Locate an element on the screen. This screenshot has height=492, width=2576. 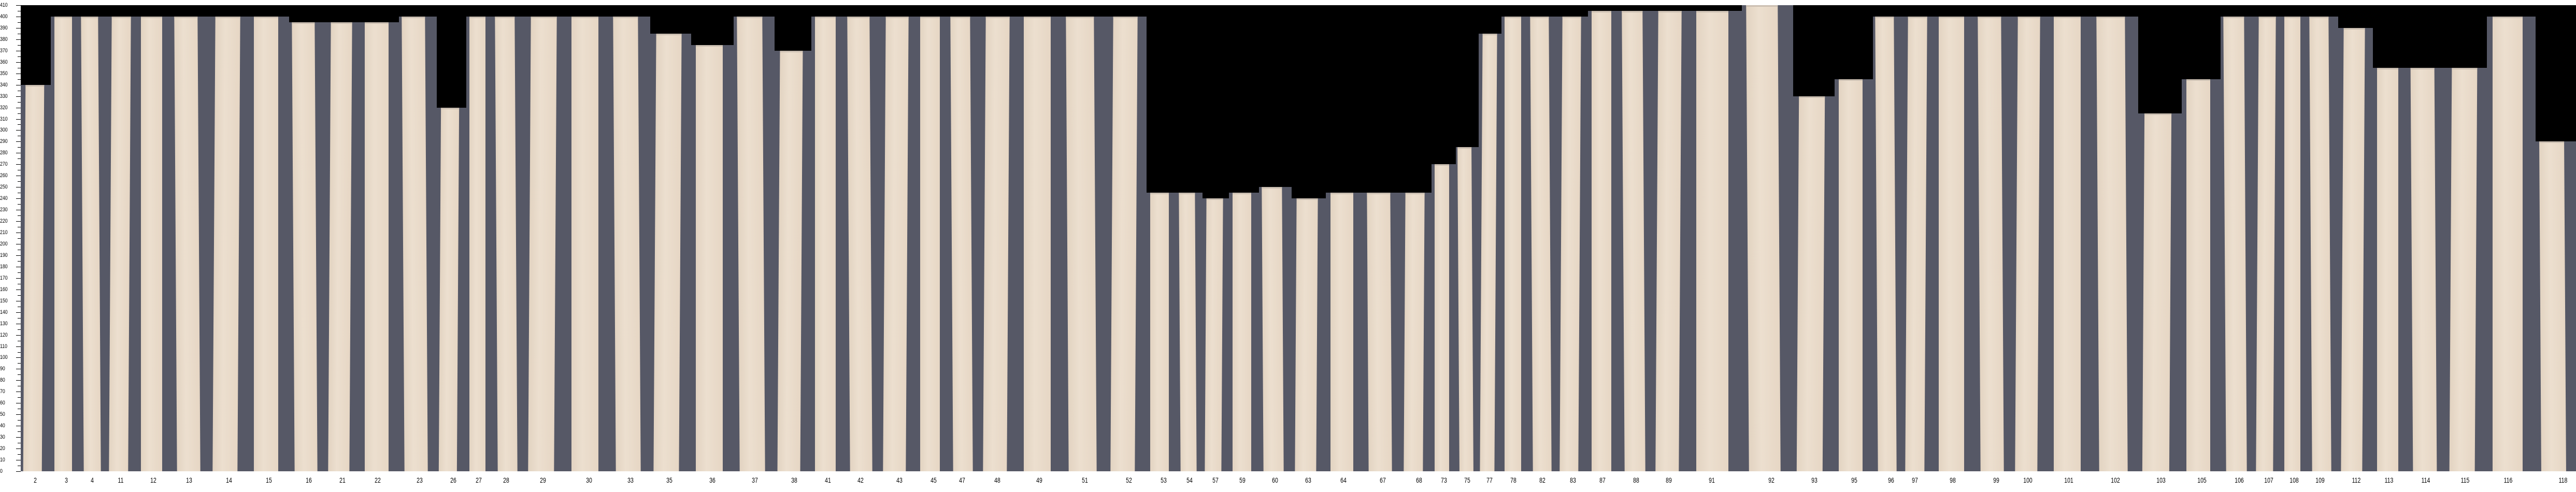
y-tick-label: 230 is located at coordinates (4, 210).